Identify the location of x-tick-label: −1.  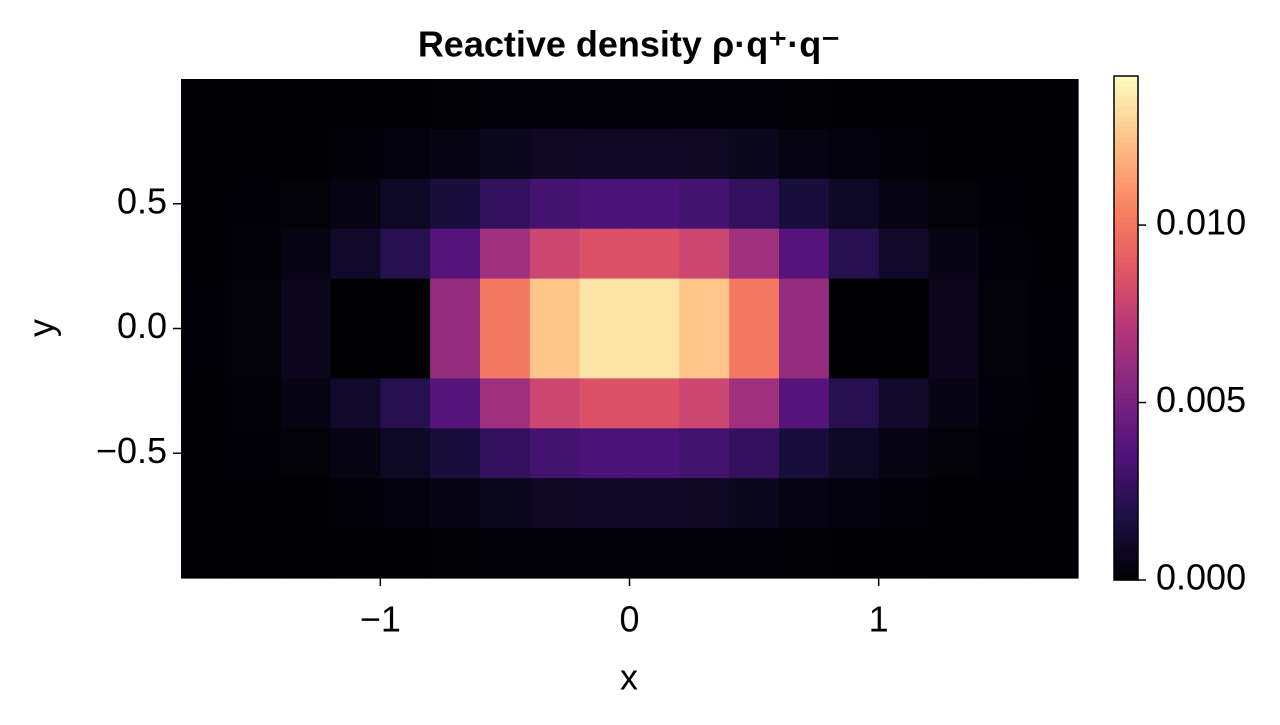
(380, 619).